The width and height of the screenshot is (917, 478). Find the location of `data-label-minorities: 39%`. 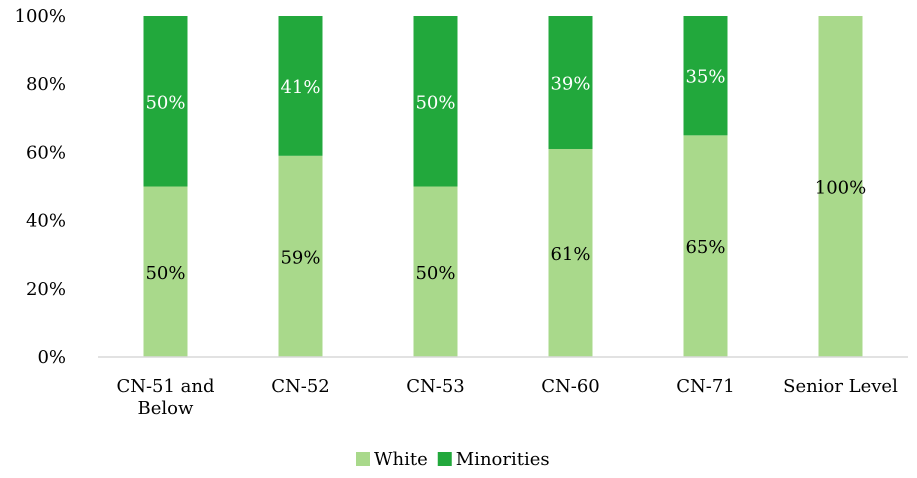

data-label-minorities: 39% is located at coordinates (570, 83).